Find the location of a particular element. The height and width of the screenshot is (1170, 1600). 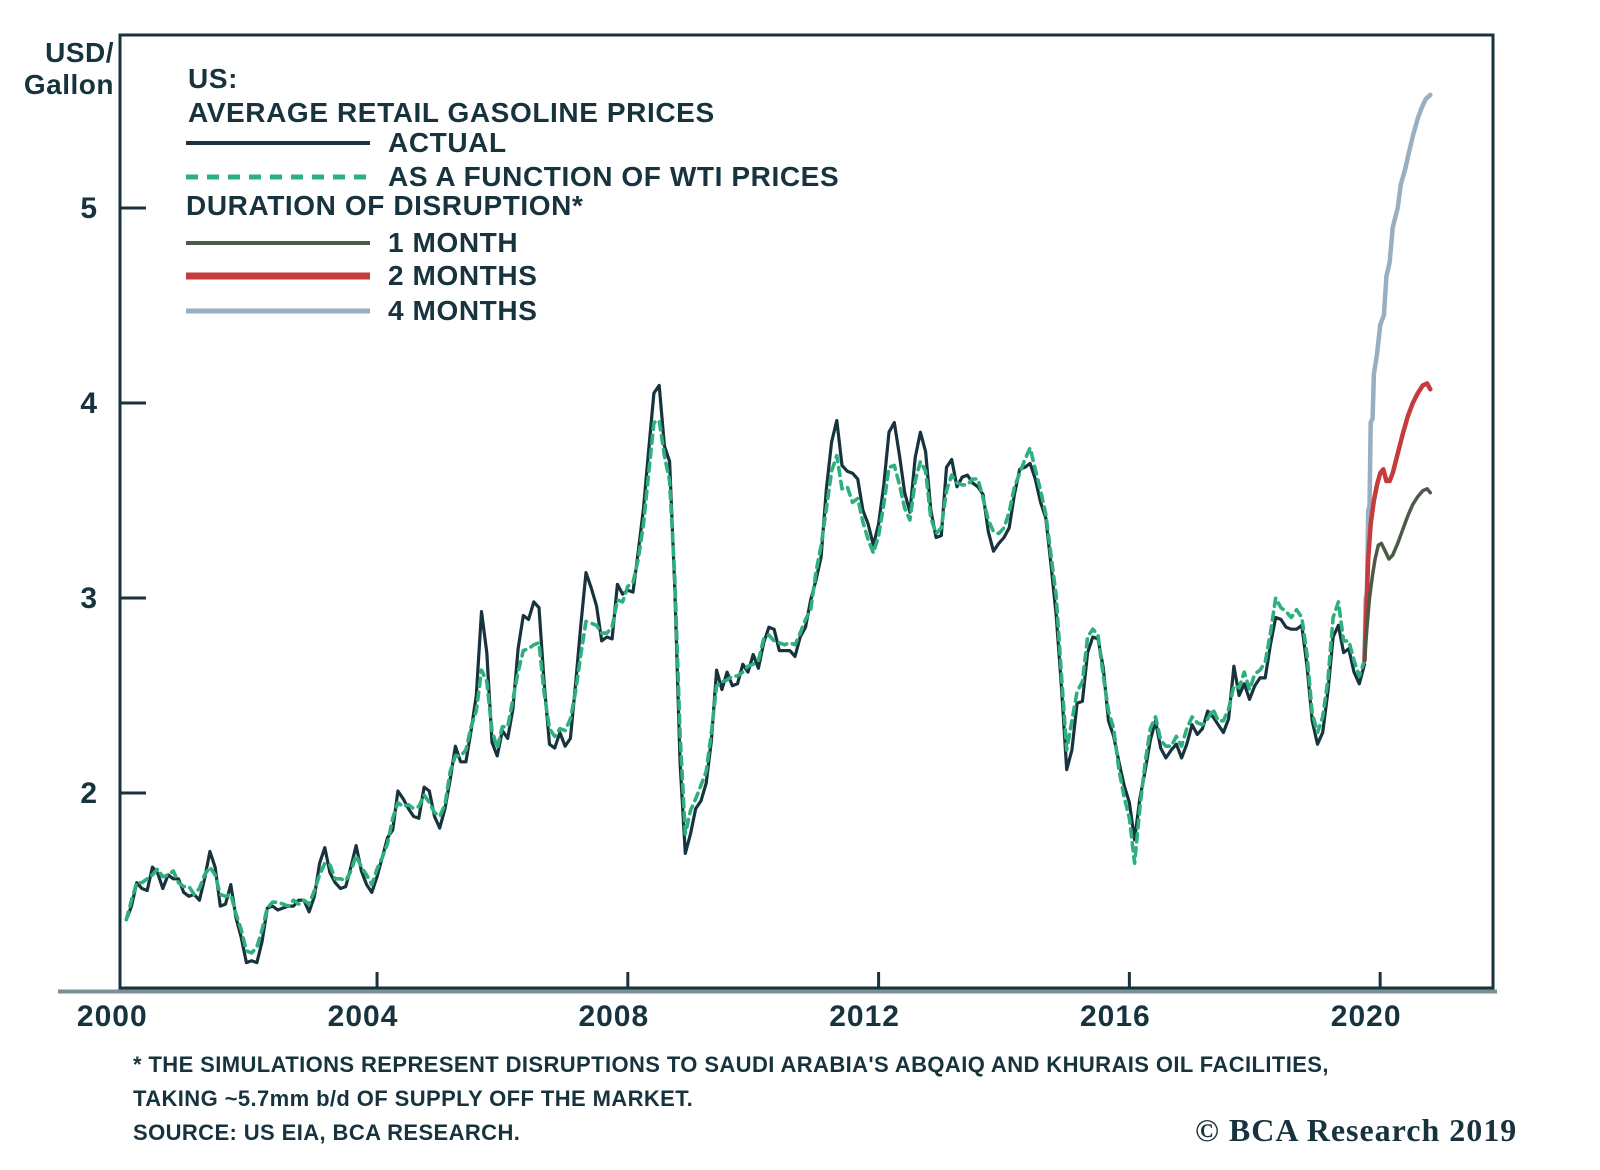

x-tick-label: 2000 is located at coordinates (112, 1016).